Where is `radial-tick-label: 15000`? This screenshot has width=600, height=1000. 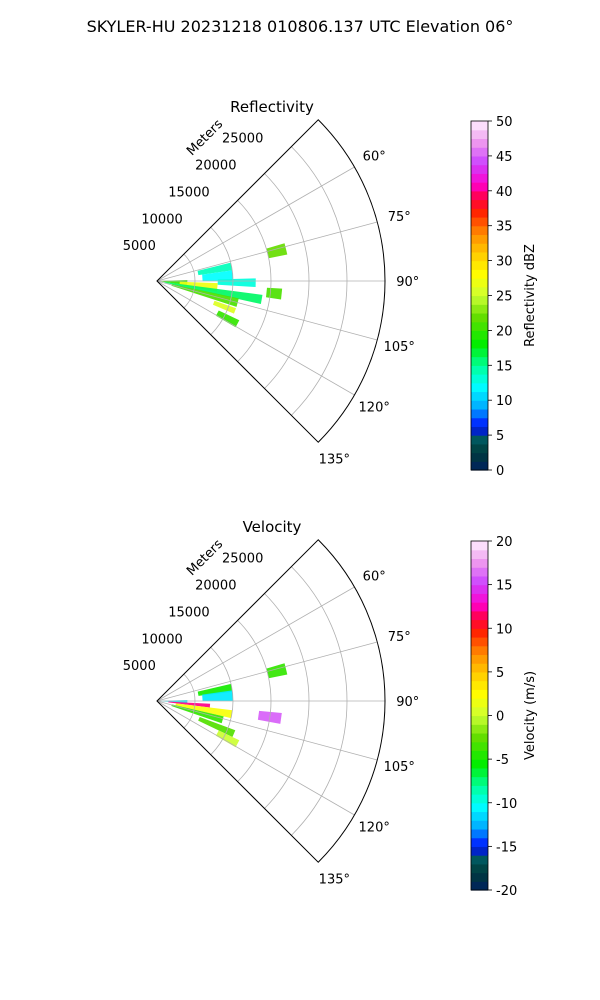 radial-tick-label: 15000 is located at coordinates (188, 192).